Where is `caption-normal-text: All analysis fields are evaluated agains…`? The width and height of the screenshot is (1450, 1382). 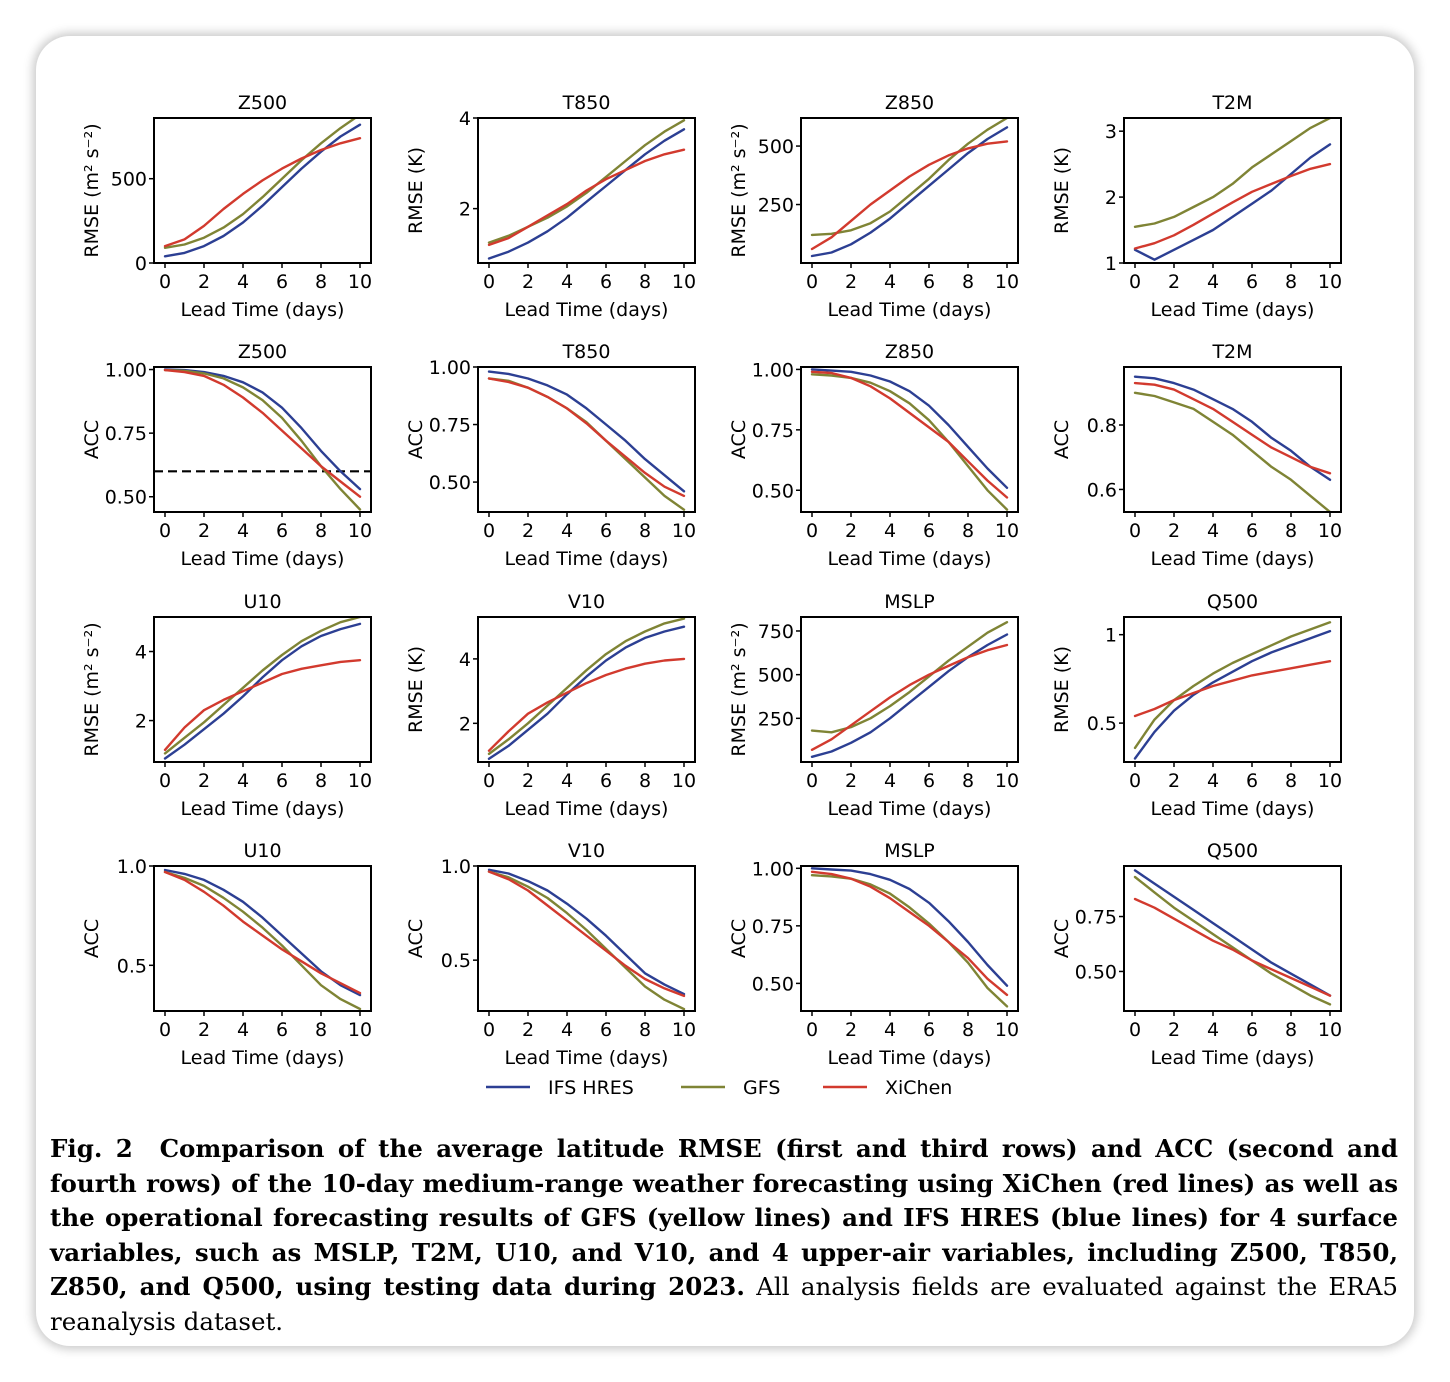
caption-normal-text: All analysis fields are evaluated agains… is located at coordinates (724, 1304).